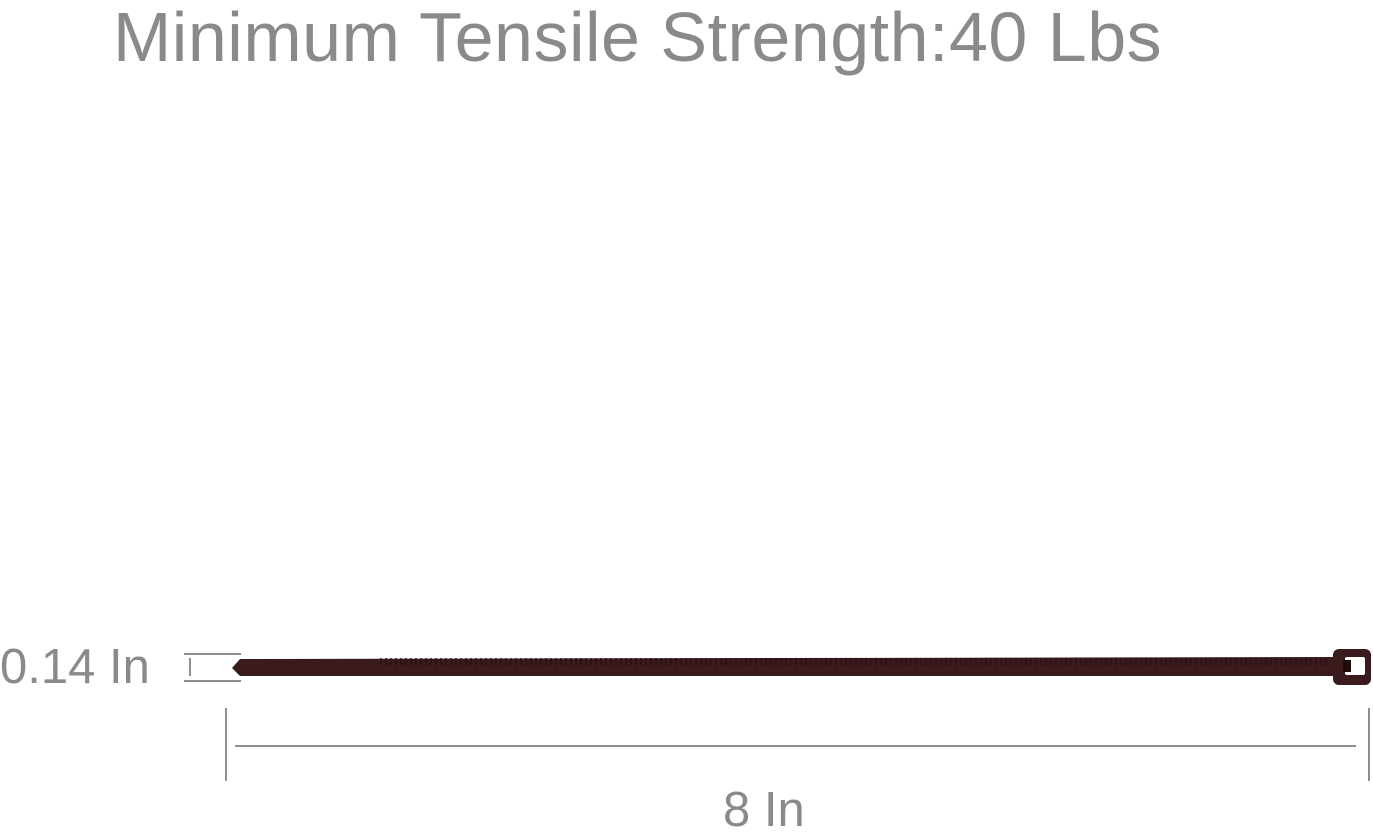 The width and height of the screenshot is (1373, 837). Describe the element at coordinates (638, 38) in the screenshot. I see `page-title: Minimum Tensile Strength:40 Lbs` at that location.